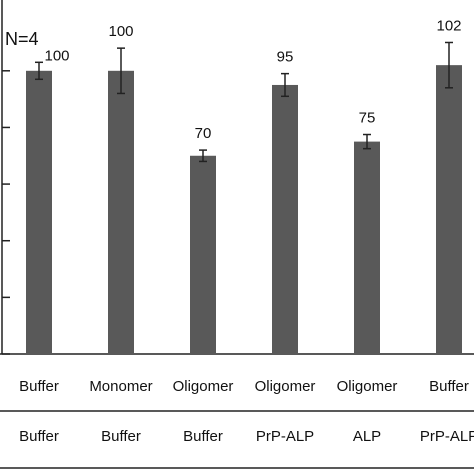 The height and width of the screenshot is (474, 474). Describe the element at coordinates (285, 57) in the screenshot. I see `value-label: 95` at that location.